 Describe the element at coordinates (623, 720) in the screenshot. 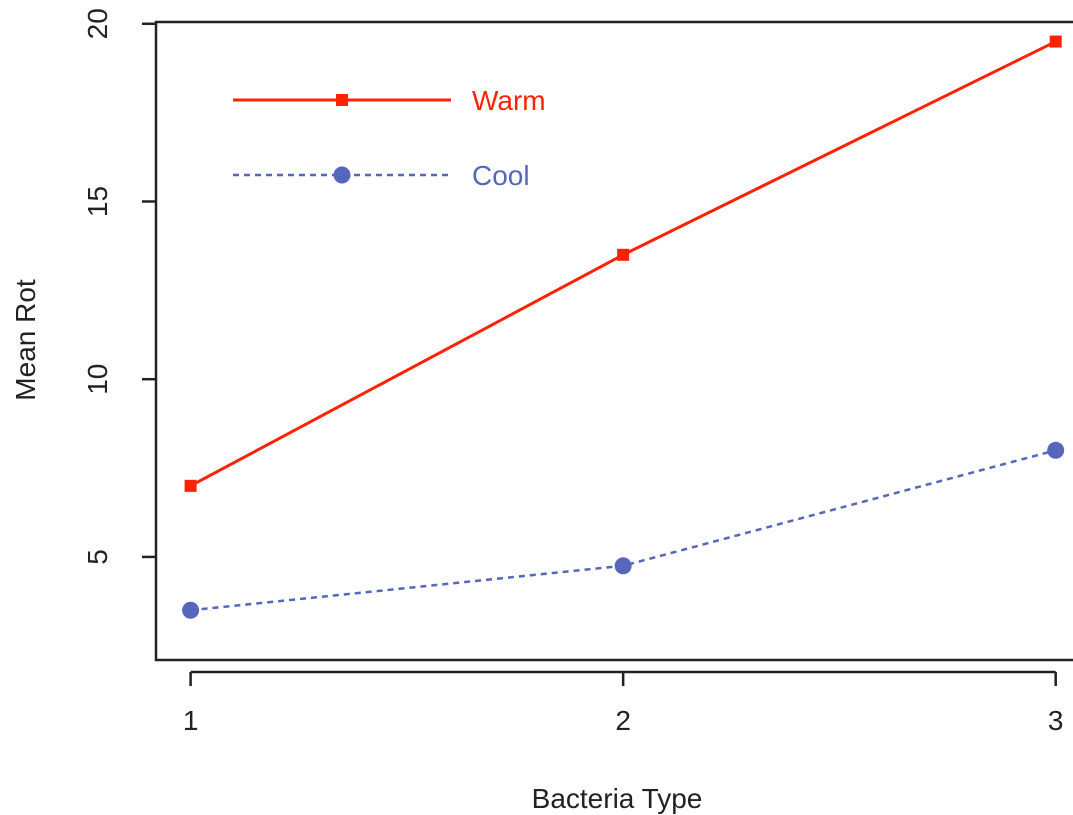

I see `x-tick-label: 2` at that location.